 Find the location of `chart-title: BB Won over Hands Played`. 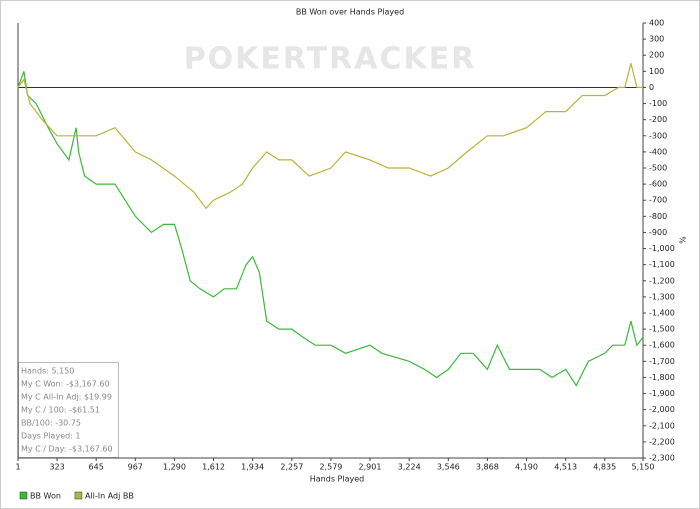

chart-title: BB Won over Hands Played is located at coordinates (350, 12).